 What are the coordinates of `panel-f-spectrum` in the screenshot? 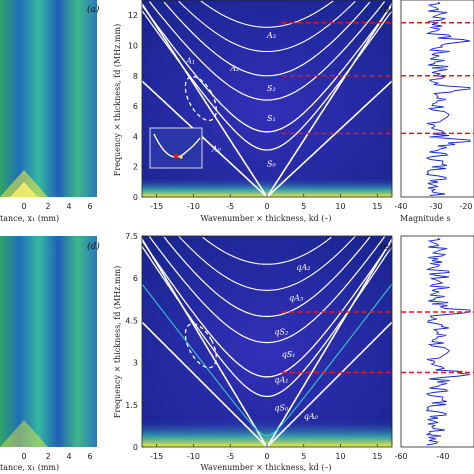 It's located at (448, 341).